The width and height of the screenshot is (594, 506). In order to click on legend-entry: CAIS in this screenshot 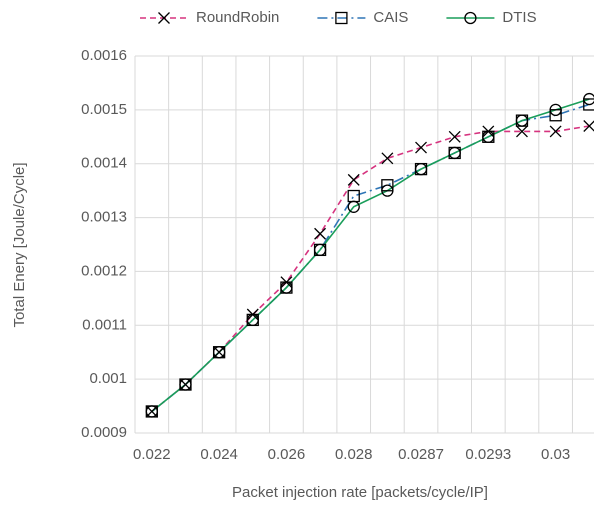, I will do `click(362, 17)`.